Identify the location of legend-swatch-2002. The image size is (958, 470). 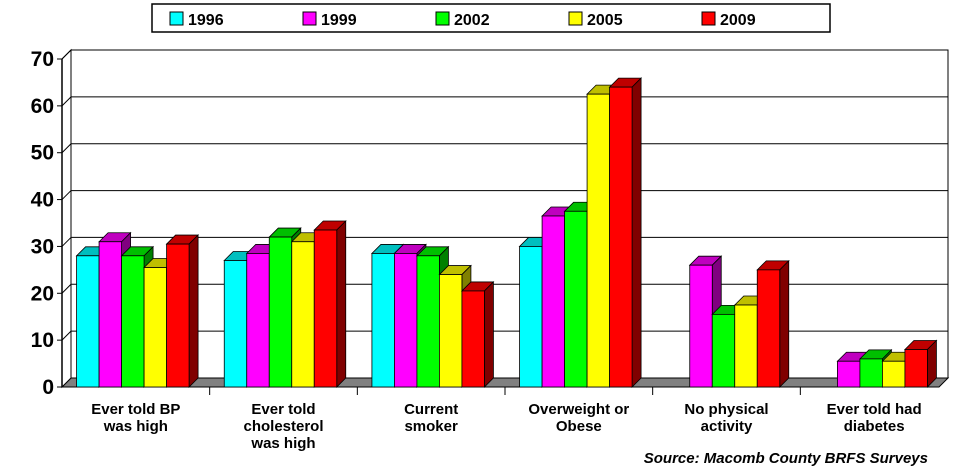
(442, 18).